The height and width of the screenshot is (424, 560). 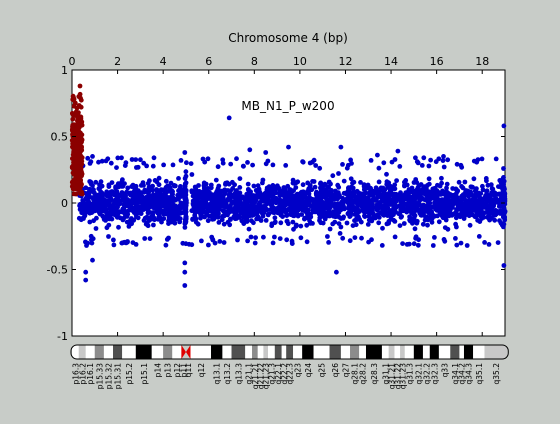 What do you see at coordinates (496, 352) in the screenshot?
I see `cytoband-q35.2` at bounding box center [496, 352].